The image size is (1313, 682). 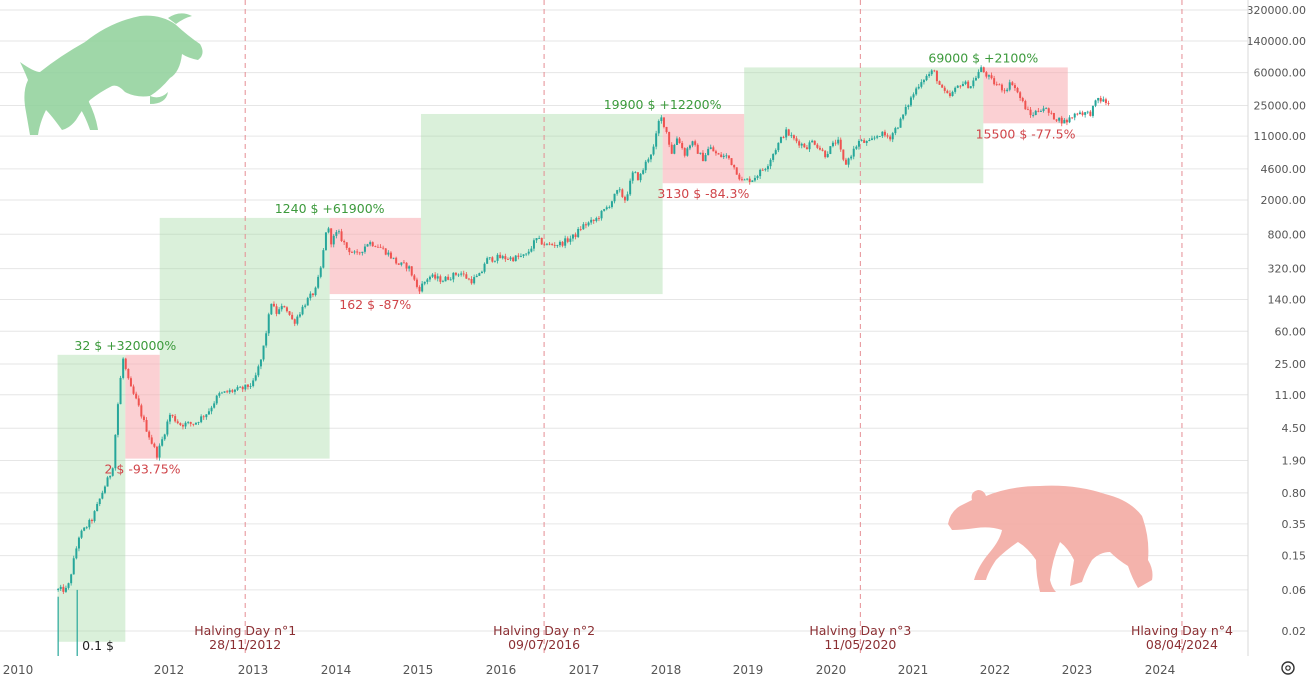 What do you see at coordinates (1280, 105) in the screenshot?
I see `y-tick-label: 25000.00` at bounding box center [1280, 105].